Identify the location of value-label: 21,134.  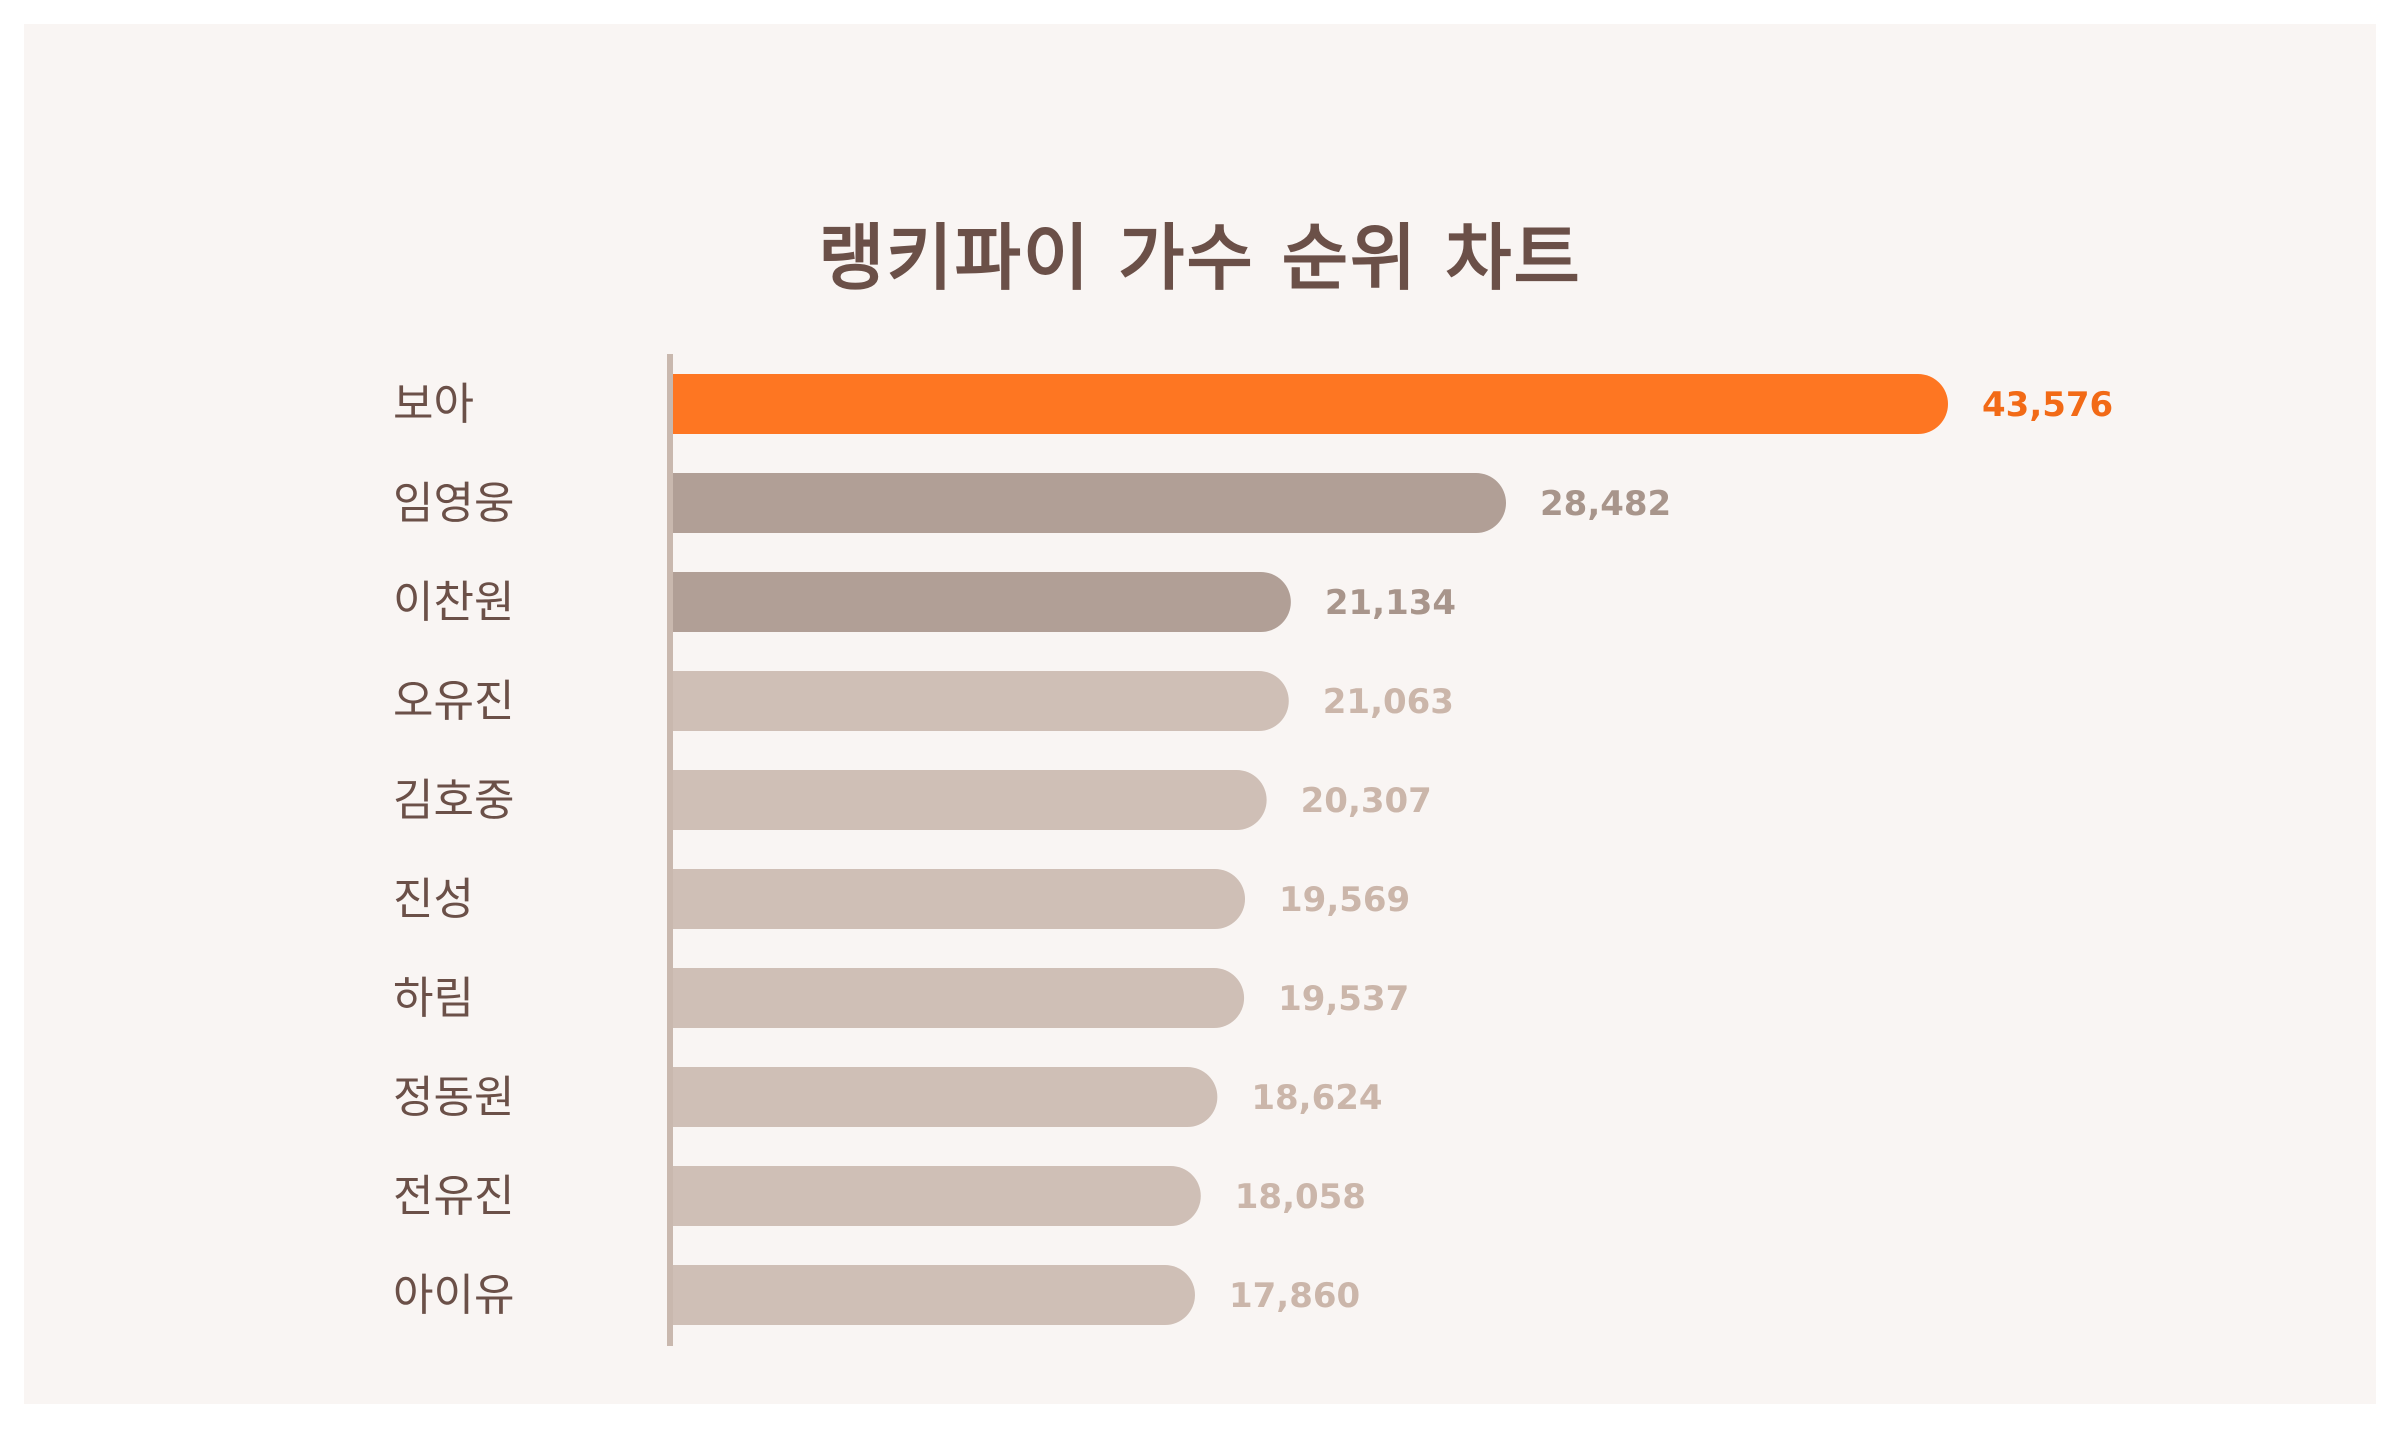
(1390, 603).